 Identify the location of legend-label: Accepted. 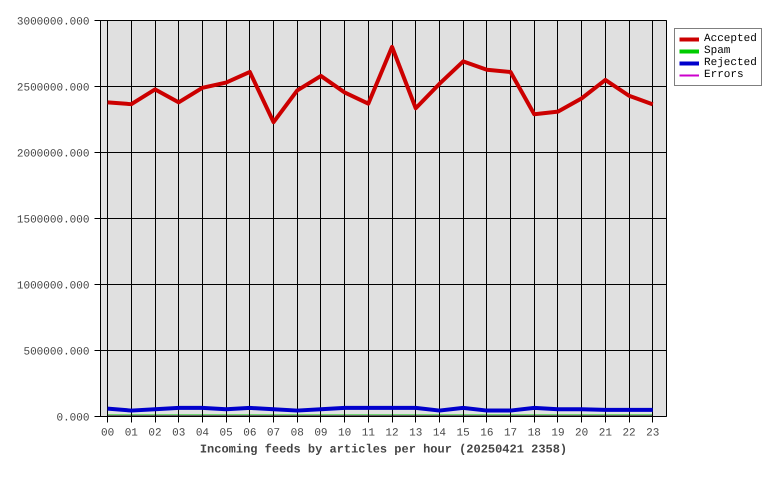
(730, 39).